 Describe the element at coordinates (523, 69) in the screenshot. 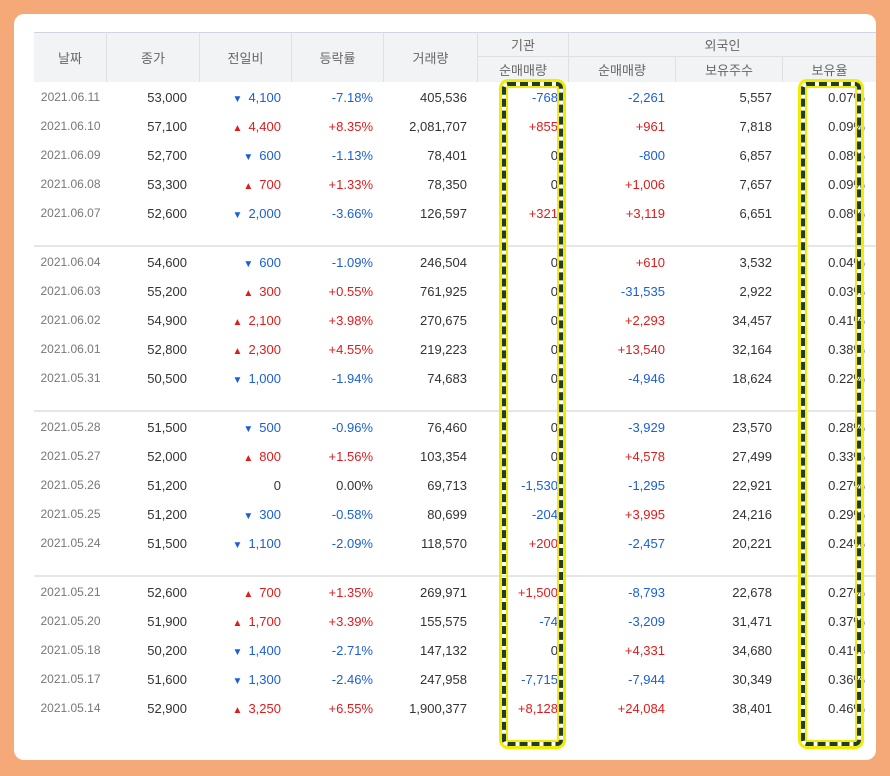

I see `header-inst-net: 순매매량` at that location.